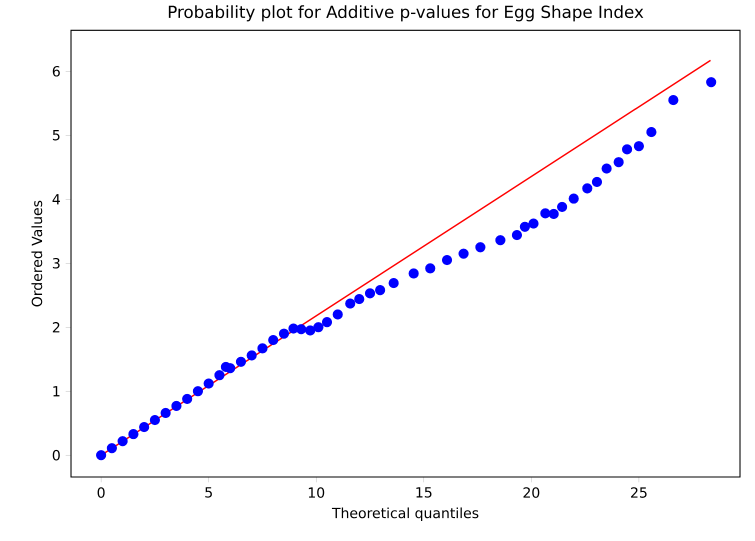  Describe the element at coordinates (406, 13) in the screenshot. I see `chart-title: Probability plot for Additive p-values for Egg Shape Index` at that location.